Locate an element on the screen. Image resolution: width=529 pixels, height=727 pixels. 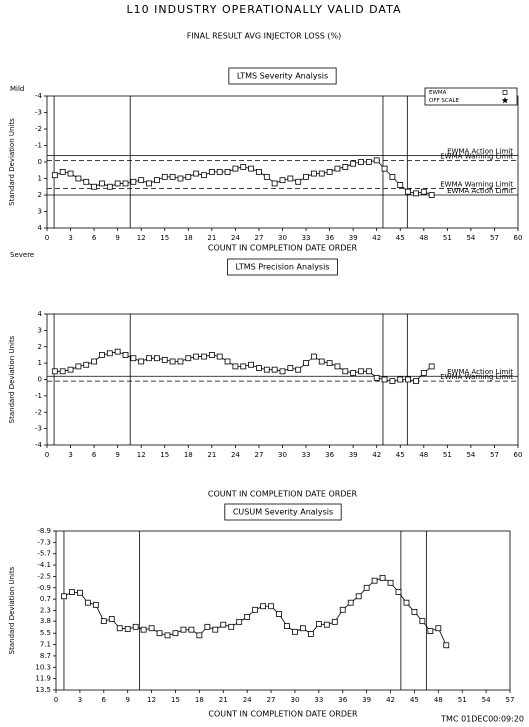
y-tick-label: 2 is located at coordinates (40, 195).